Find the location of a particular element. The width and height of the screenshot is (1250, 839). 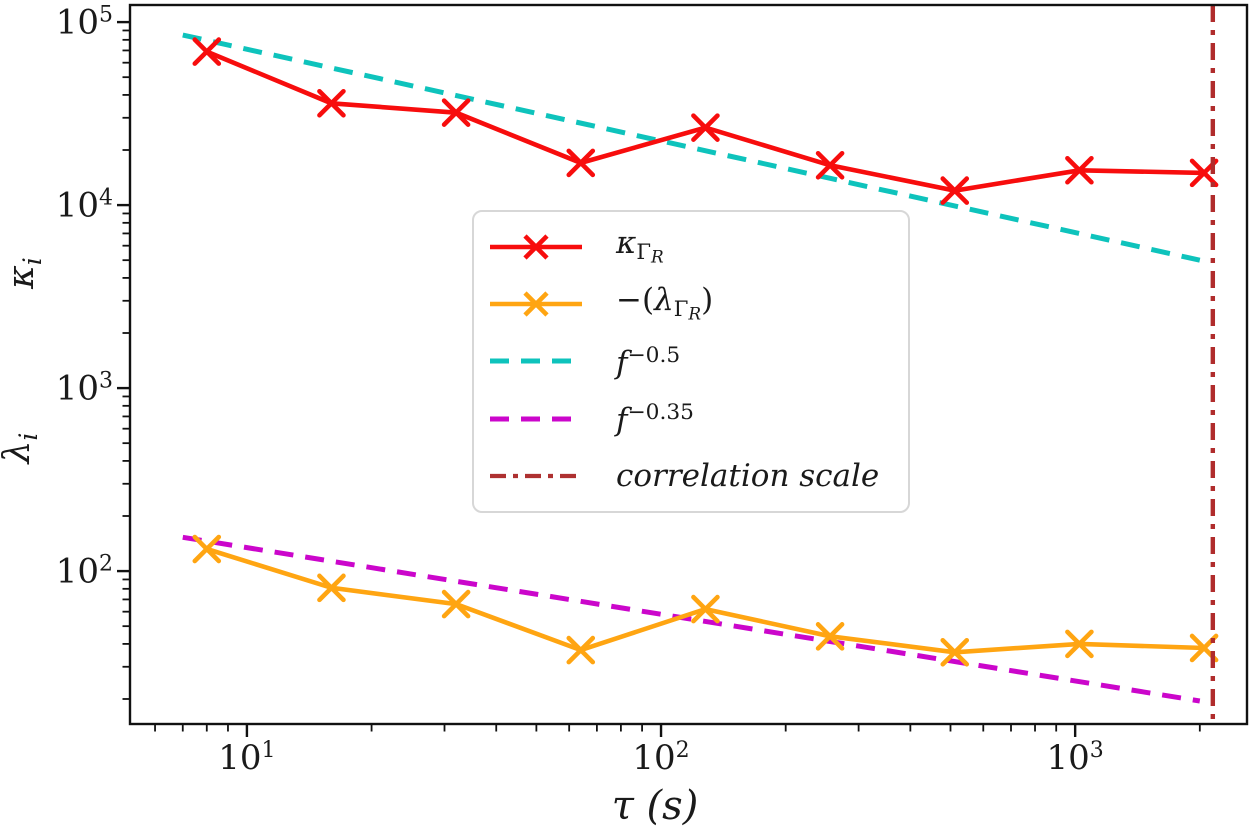

y-tick-label-1e2: 102 is located at coordinates (84, 571).